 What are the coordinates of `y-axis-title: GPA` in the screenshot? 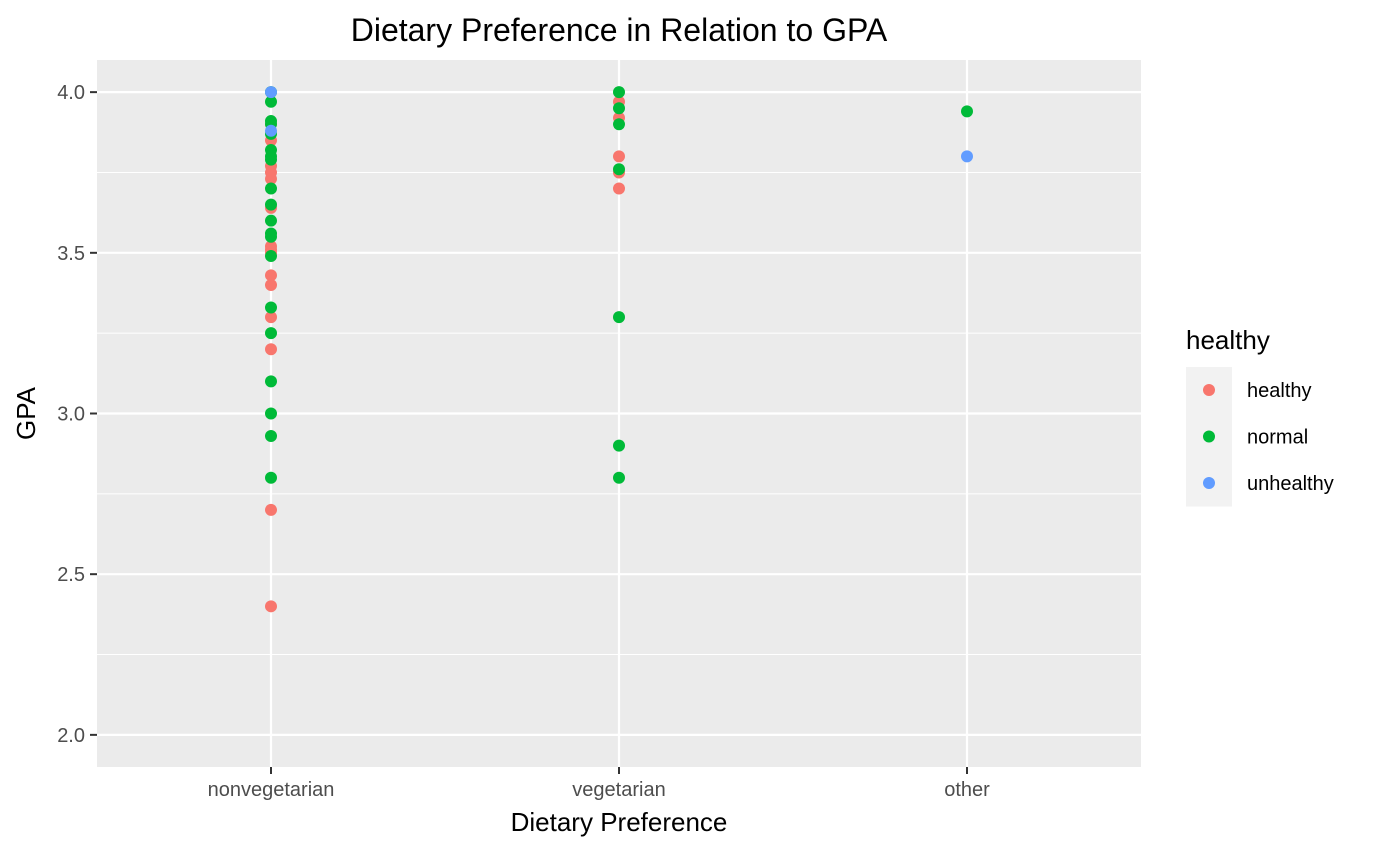 It's located at (26, 413).